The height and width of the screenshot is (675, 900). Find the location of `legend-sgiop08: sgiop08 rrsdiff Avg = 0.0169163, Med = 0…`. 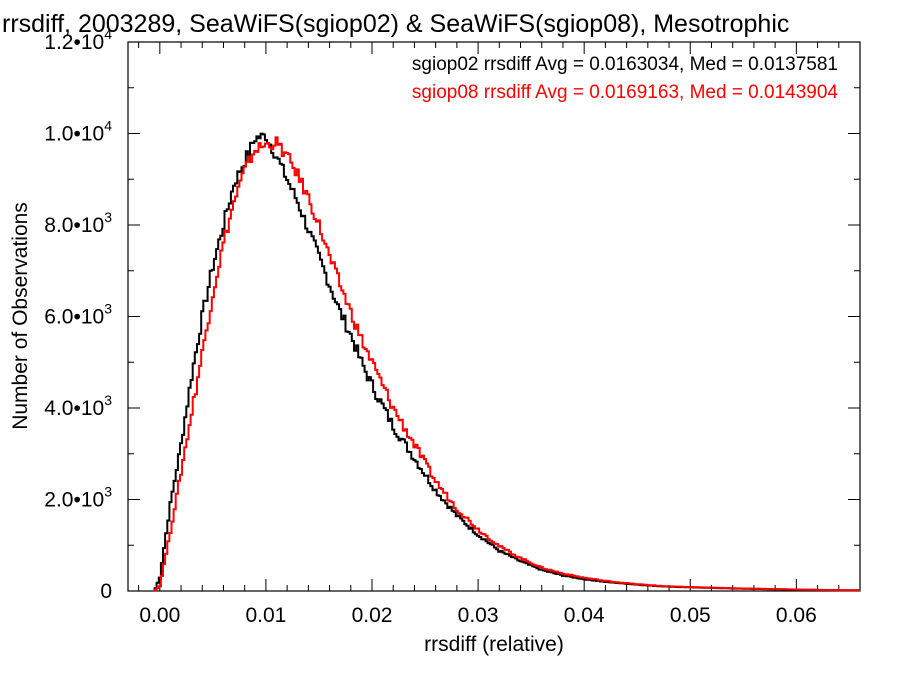

legend-sgiop08: sgiop08 rrsdiff Avg = 0.0169163, Med = 0… is located at coordinates (625, 92).